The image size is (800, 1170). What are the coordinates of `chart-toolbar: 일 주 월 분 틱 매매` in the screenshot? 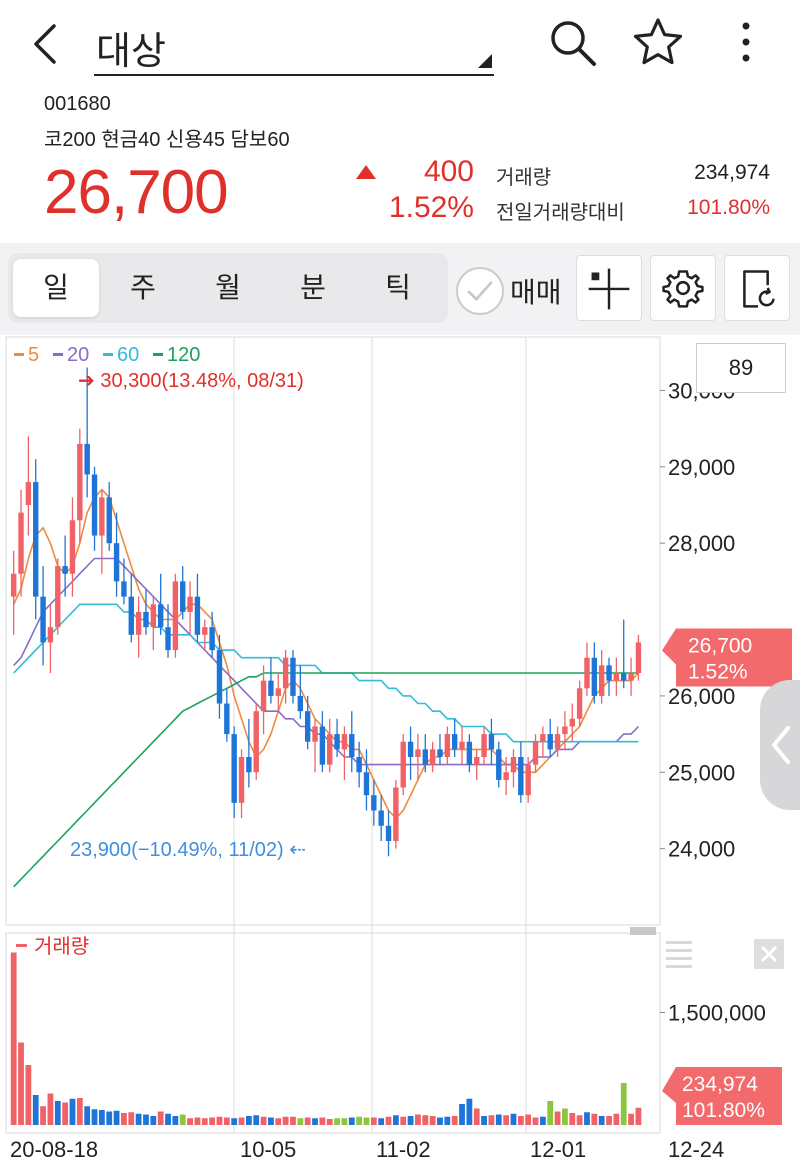 It's located at (400, 289).